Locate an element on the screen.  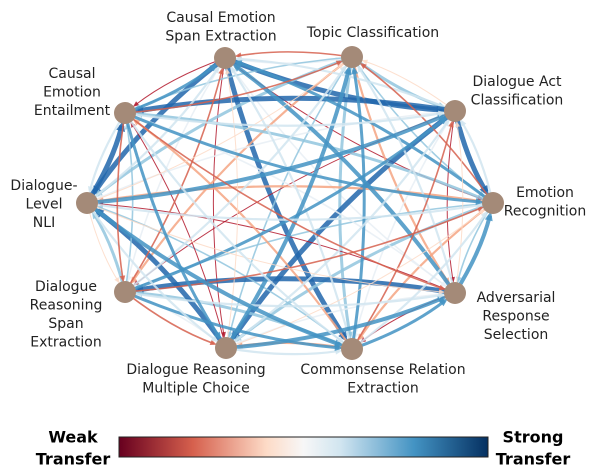
node-label: Recognition is located at coordinates (545, 212).